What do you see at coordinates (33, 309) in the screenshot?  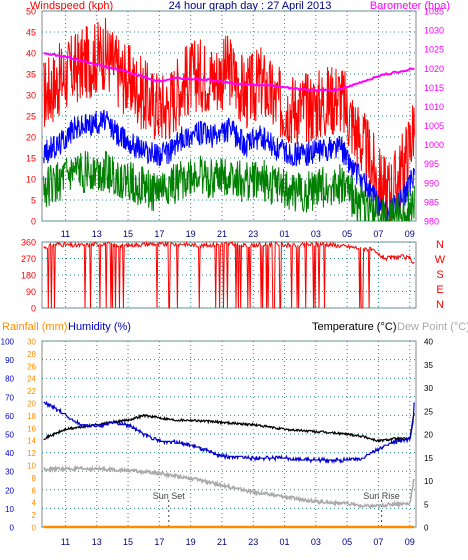 I see `direction-tick-label: 0` at bounding box center [33, 309].